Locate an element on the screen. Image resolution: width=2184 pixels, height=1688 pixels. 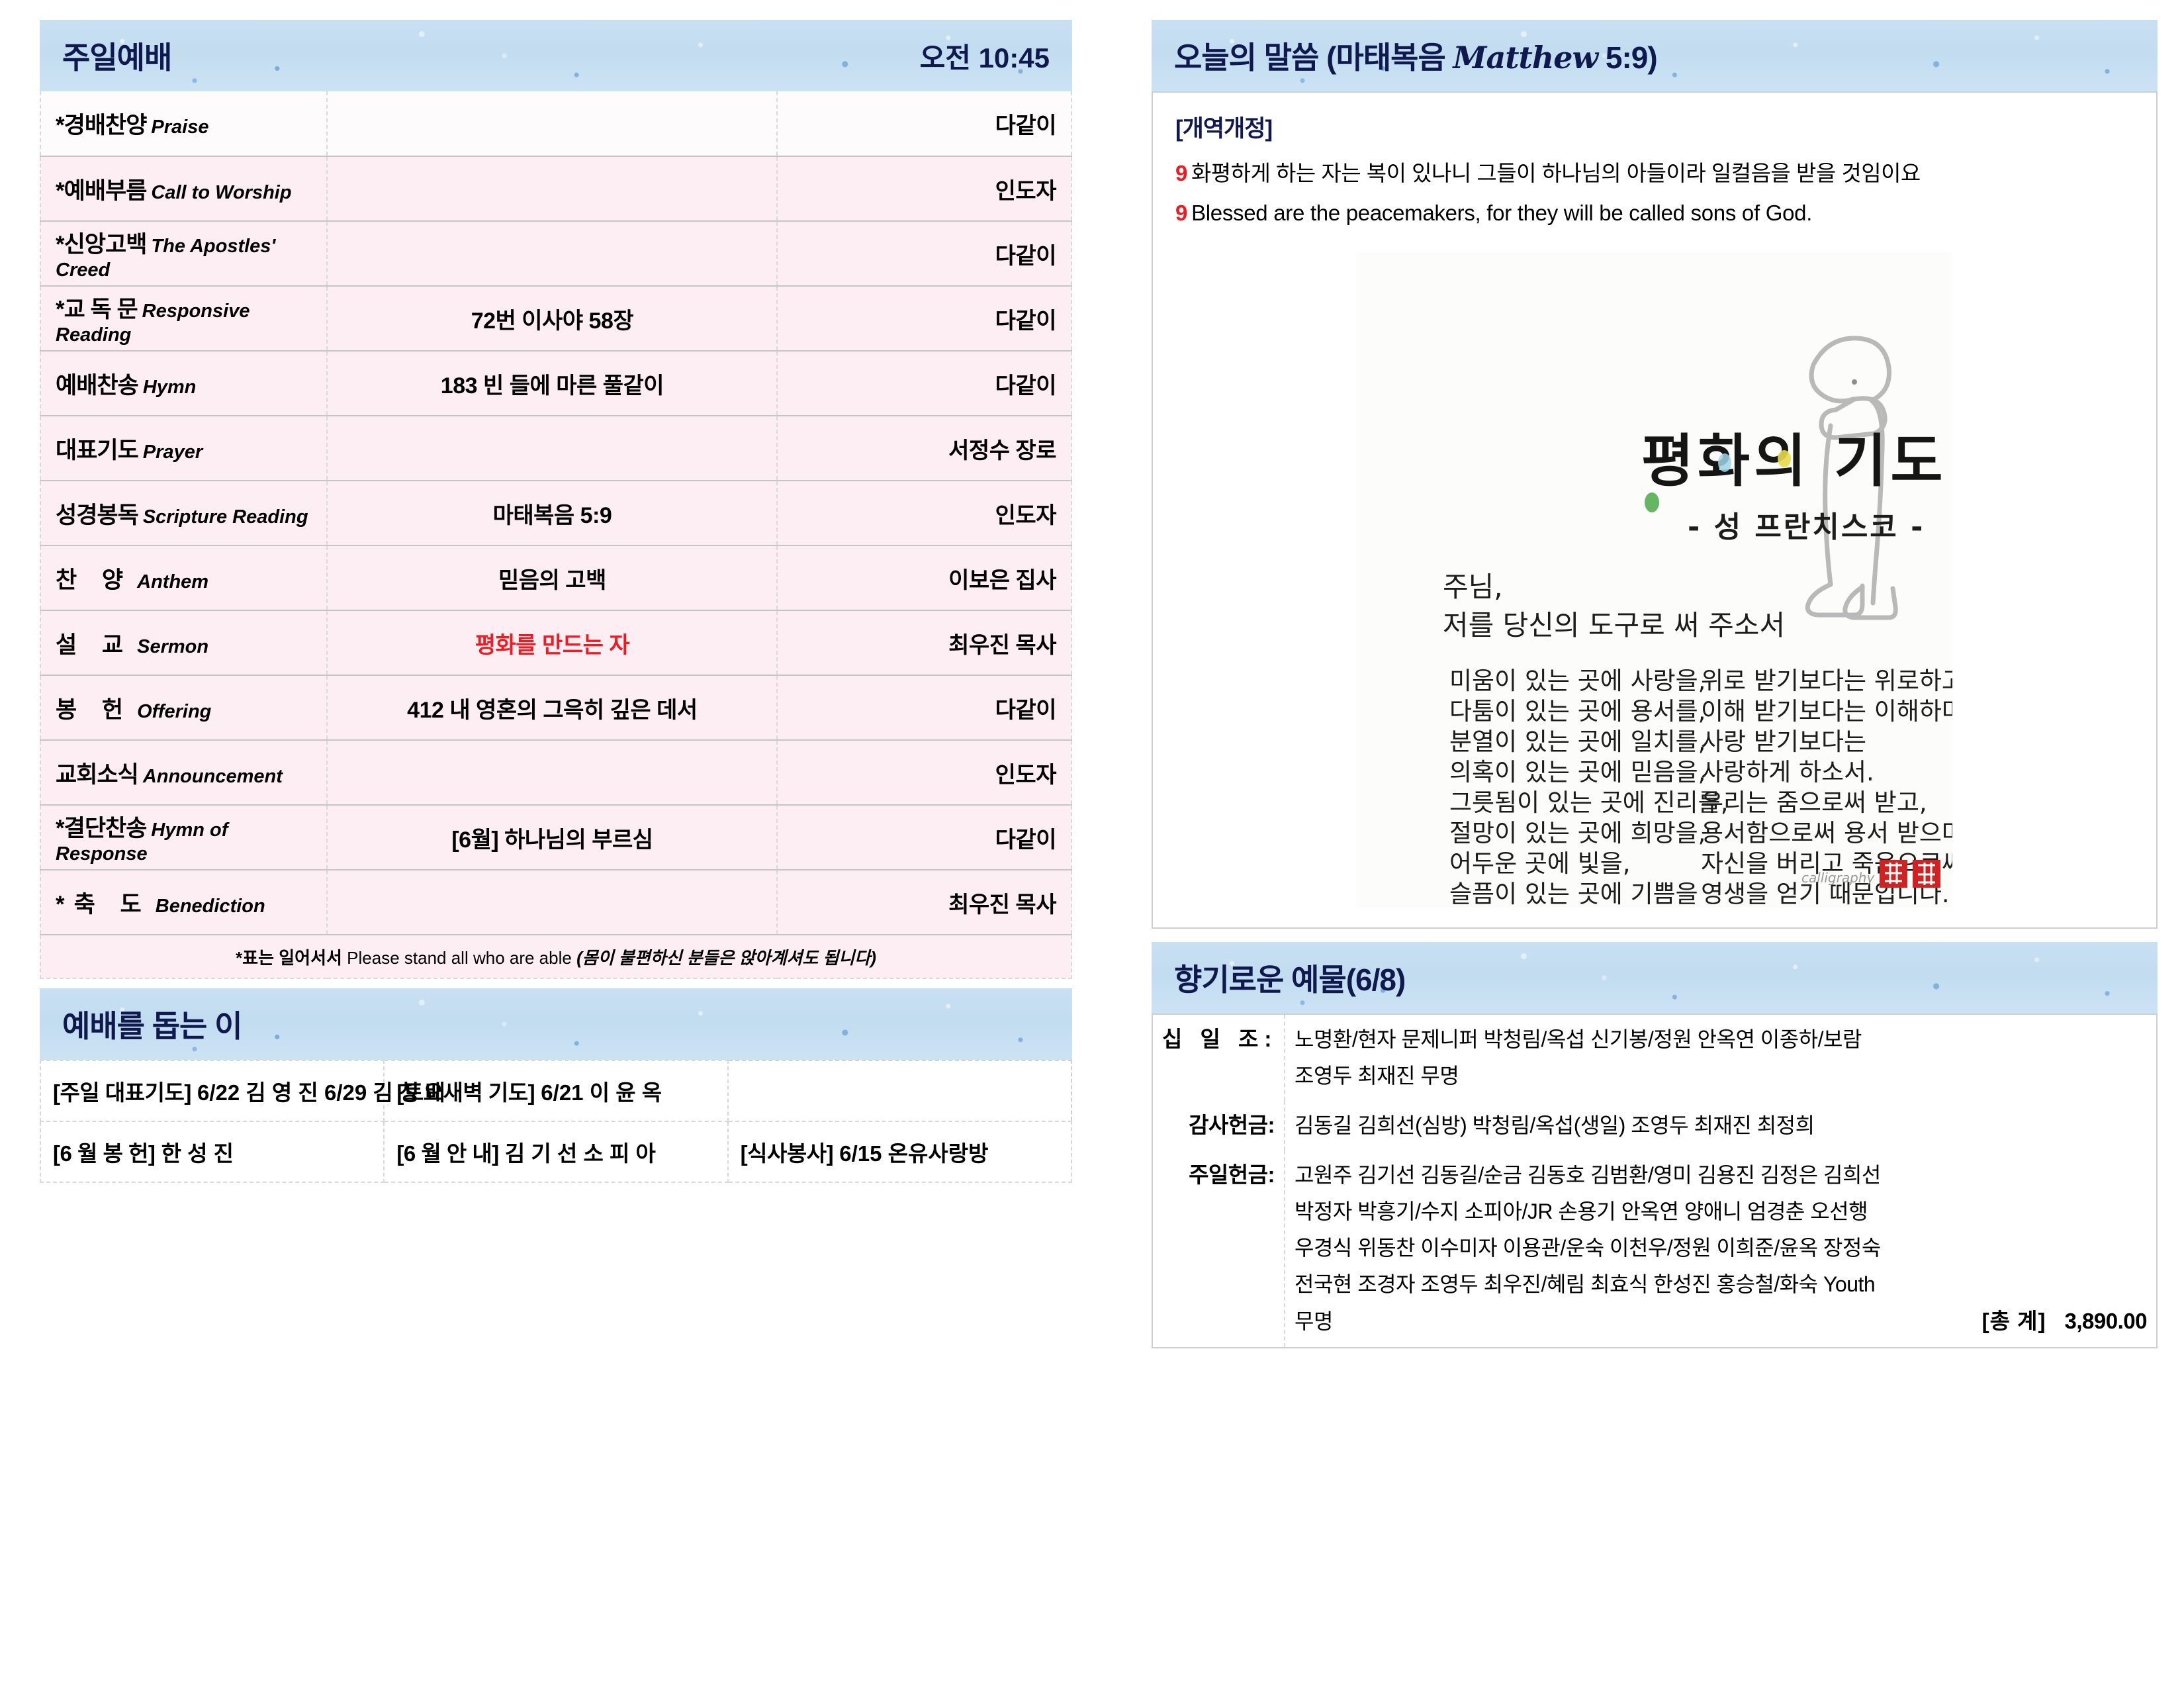
order-row-person-cell: 인도자 is located at coordinates (924, 773).